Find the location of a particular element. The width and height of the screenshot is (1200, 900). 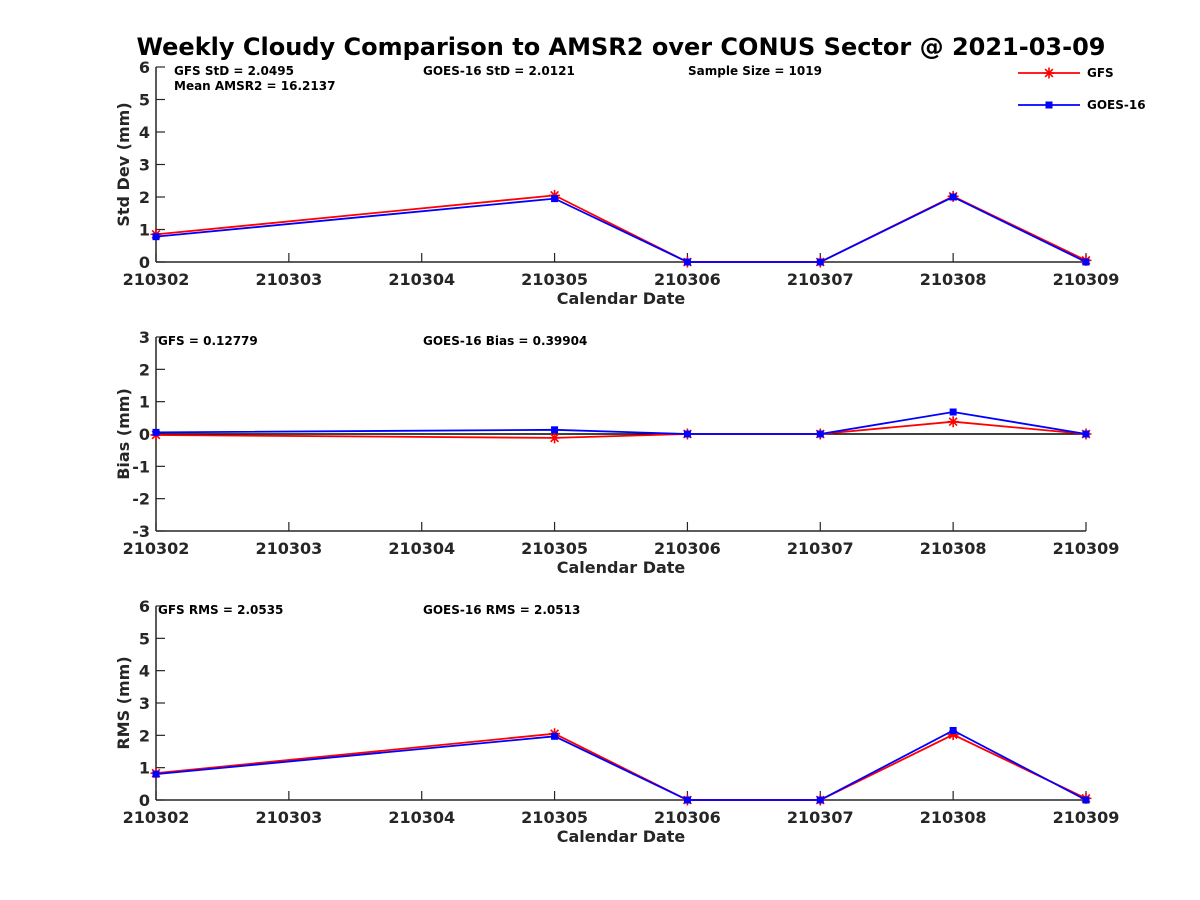

y-axis-label: RMS (mm) is located at coordinates (123, 702).